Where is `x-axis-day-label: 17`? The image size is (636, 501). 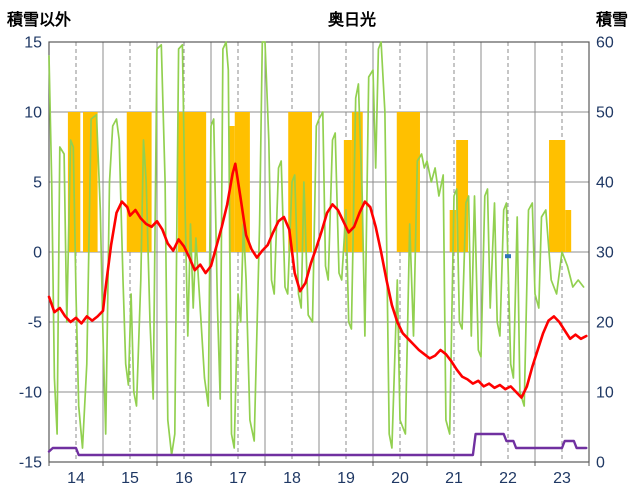
x-axis-day-label: 17 is located at coordinates (238, 478).